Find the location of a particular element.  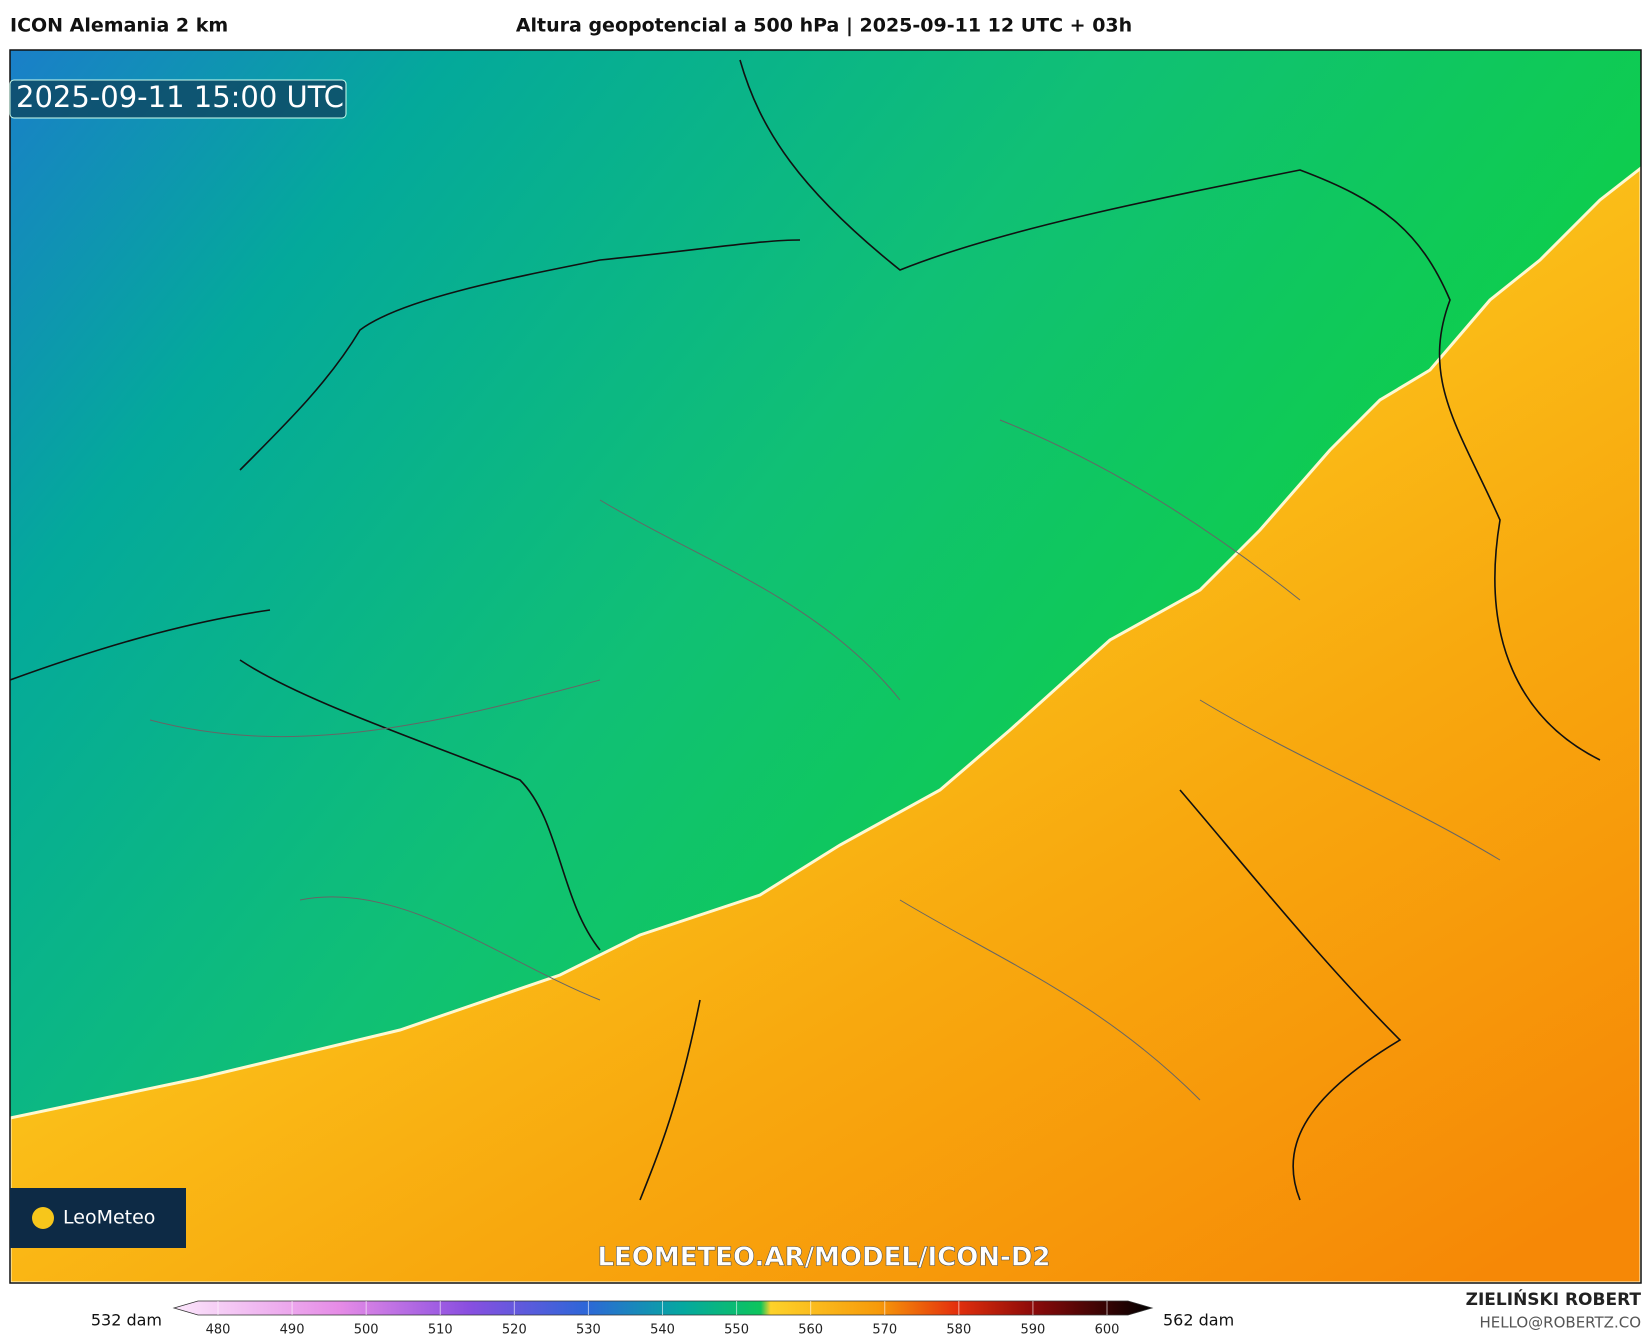

contact: HELLO@ROBERTZ.CO is located at coordinates (1560, 1323).